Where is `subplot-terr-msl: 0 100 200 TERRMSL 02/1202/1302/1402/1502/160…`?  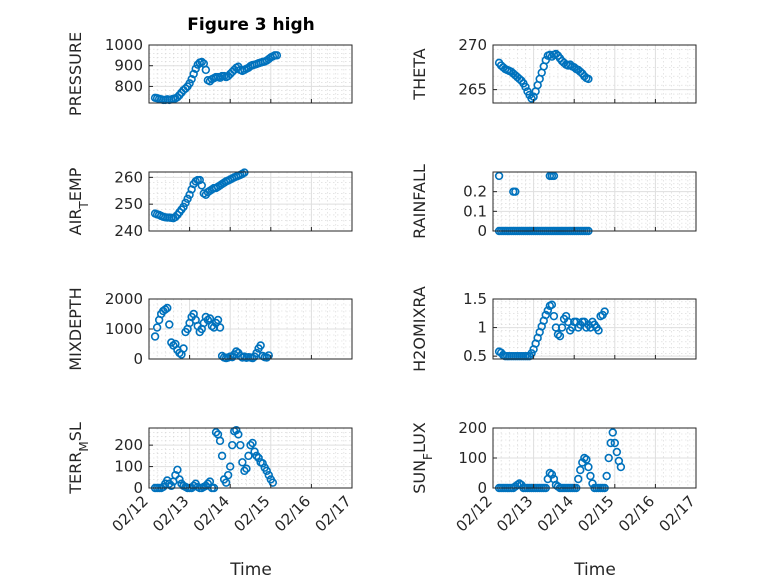
subplot-terr-msl: 0 100 200 TERRMSL 02/1202/1302/1402/1502/160… is located at coordinates (210, 478).